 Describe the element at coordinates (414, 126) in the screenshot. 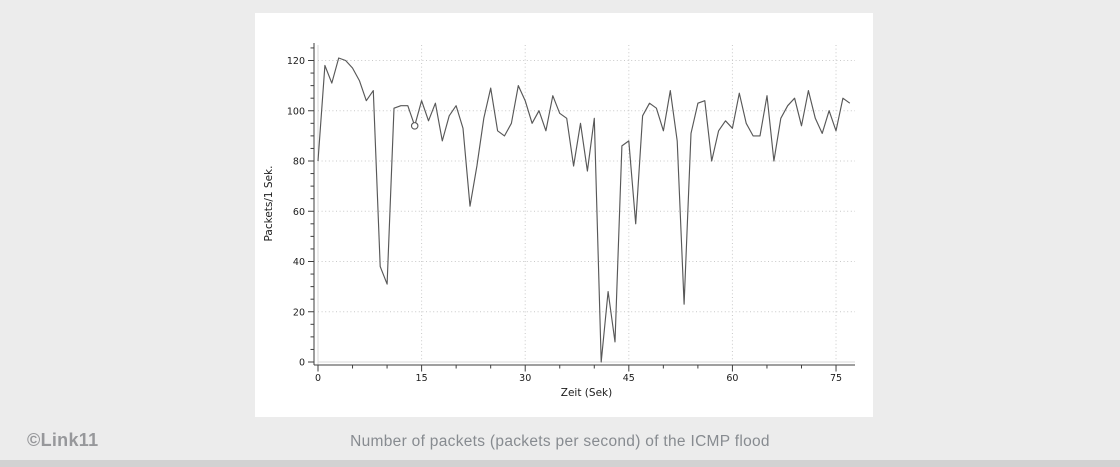

I see `highlight-marker` at that location.